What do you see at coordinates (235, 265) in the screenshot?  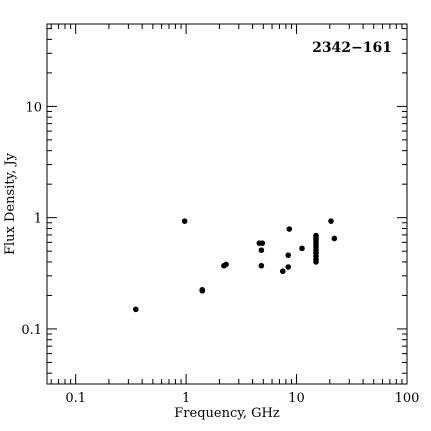 I see `data-points` at bounding box center [235, 265].